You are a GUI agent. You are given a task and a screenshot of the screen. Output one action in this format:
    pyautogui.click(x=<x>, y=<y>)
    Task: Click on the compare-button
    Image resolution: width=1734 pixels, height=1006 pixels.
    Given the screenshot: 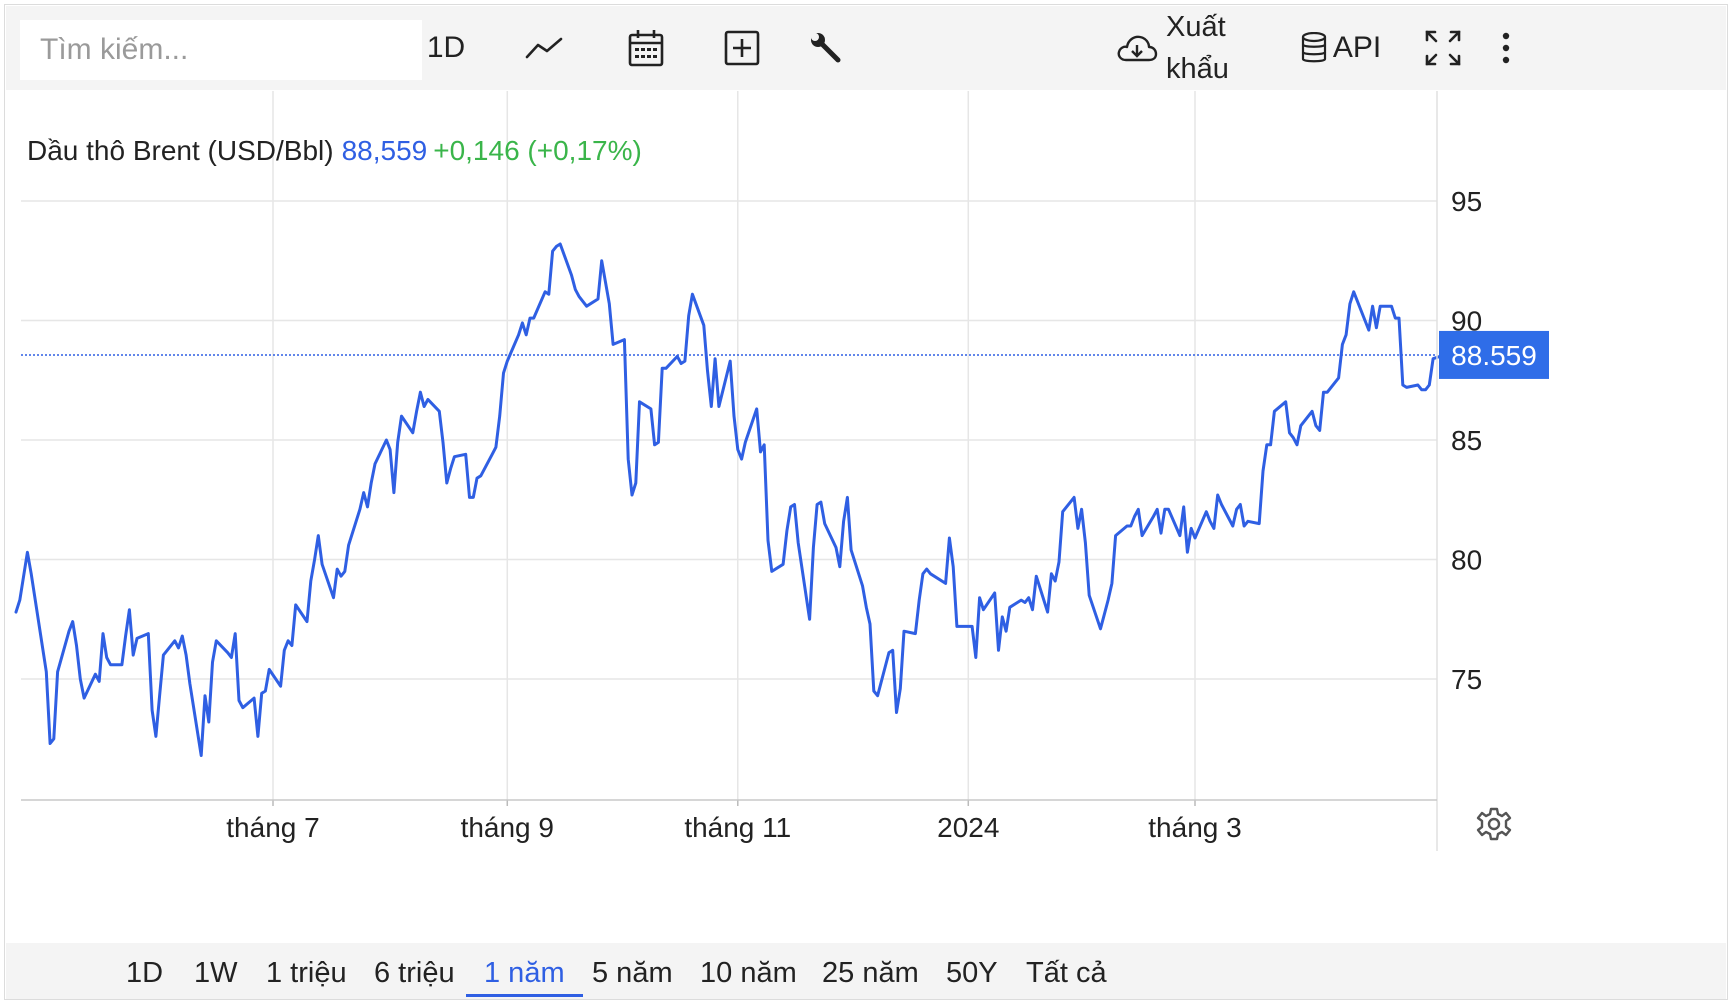 What is the action you would take?
    pyautogui.click(x=742, y=48)
    